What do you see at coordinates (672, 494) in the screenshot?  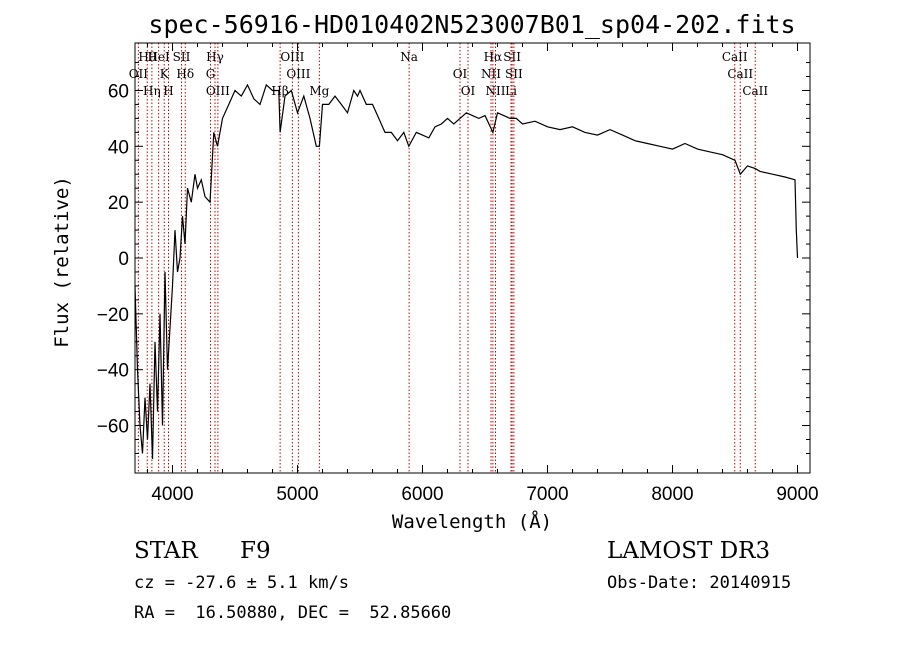 I see `x-tick-label: 8000` at bounding box center [672, 494].